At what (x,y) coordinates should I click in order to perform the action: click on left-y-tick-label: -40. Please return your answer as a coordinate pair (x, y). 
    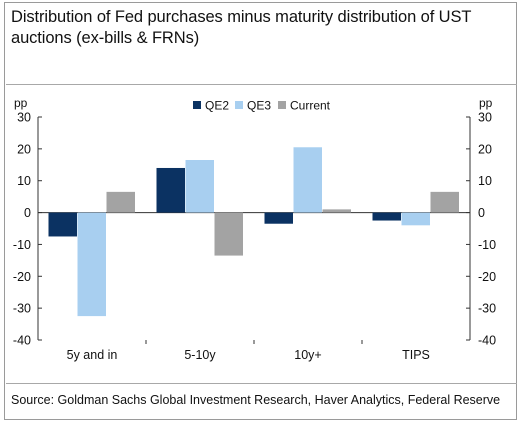
    Looking at the image, I should click on (22, 341).